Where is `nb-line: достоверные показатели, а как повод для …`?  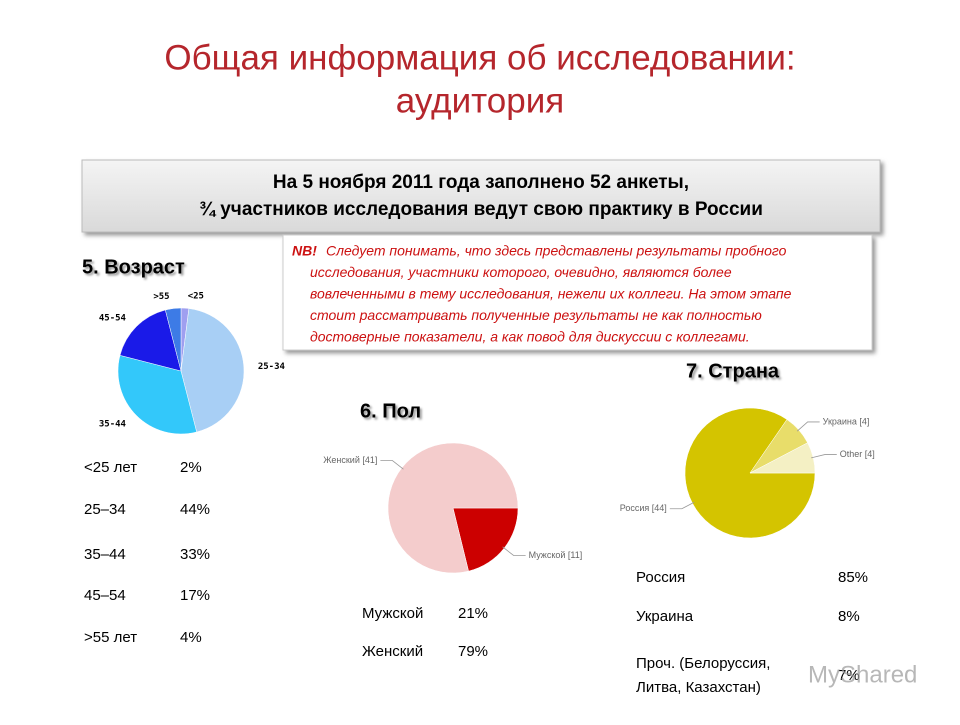
nb-line: достоверные показатели, а как повод для … is located at coordinates (530, 337).